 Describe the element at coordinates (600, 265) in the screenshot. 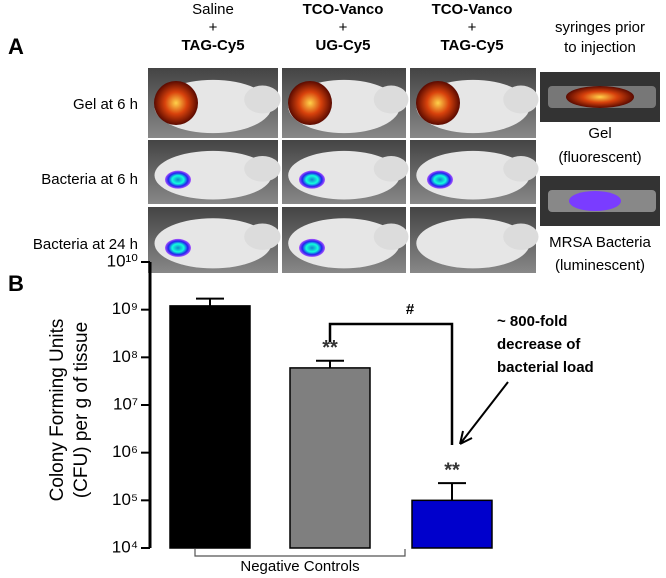

I see `syringe-caption: (luminescent)` at that location.